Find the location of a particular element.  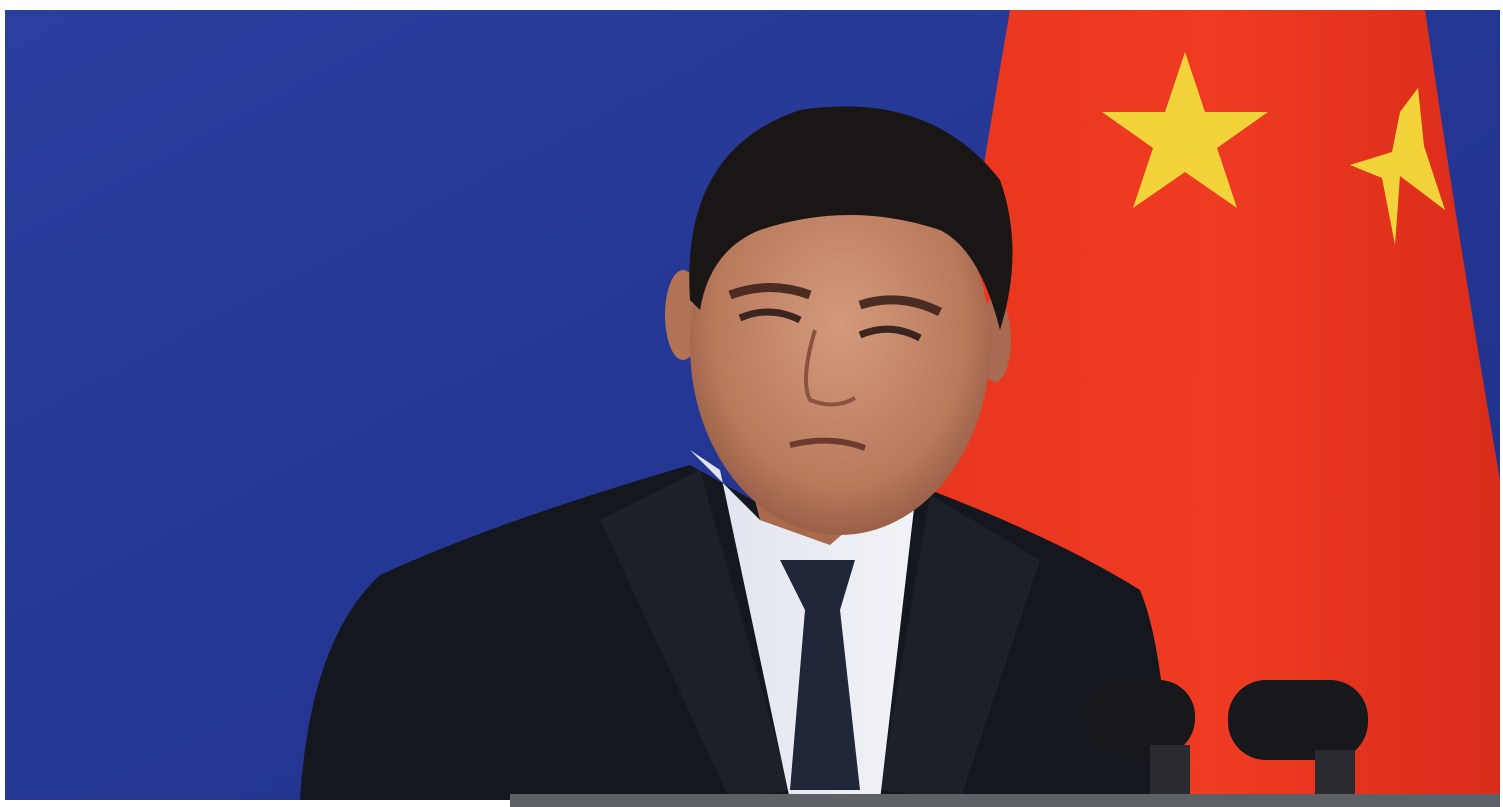

left-eye is located at coordinates (770, 316).